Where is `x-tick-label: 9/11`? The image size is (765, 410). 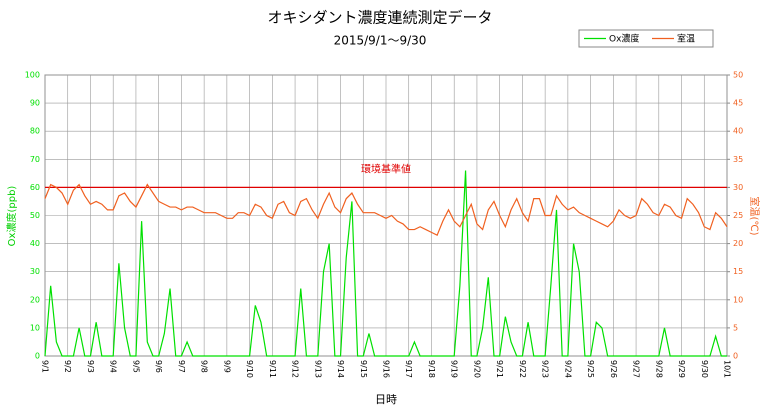
x-tick-label: 9/11 is located at coordinates (272, 369).